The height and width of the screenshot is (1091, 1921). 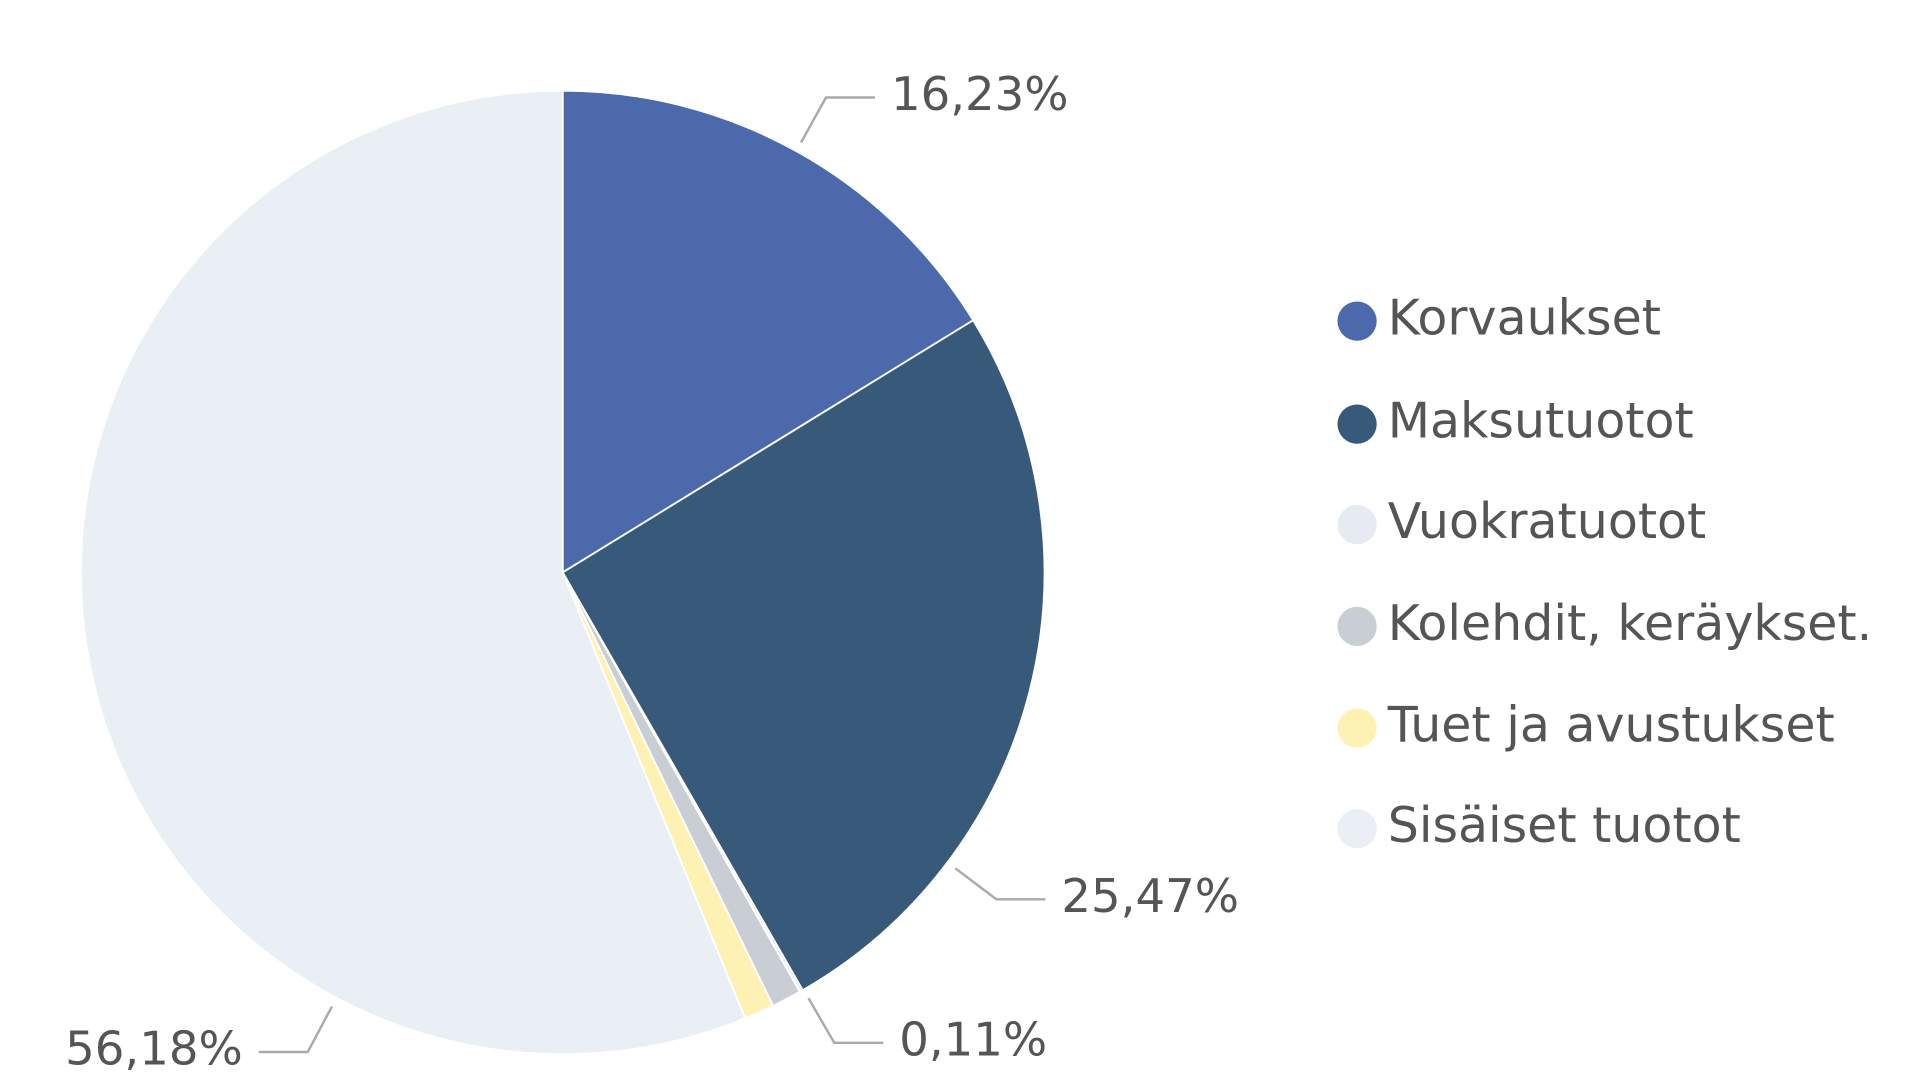 What do you see at coordinates (1611, 725) in the screenshot?
I see `legend-label: Tuet ja avustukset` at bounding box center [1611, 725].